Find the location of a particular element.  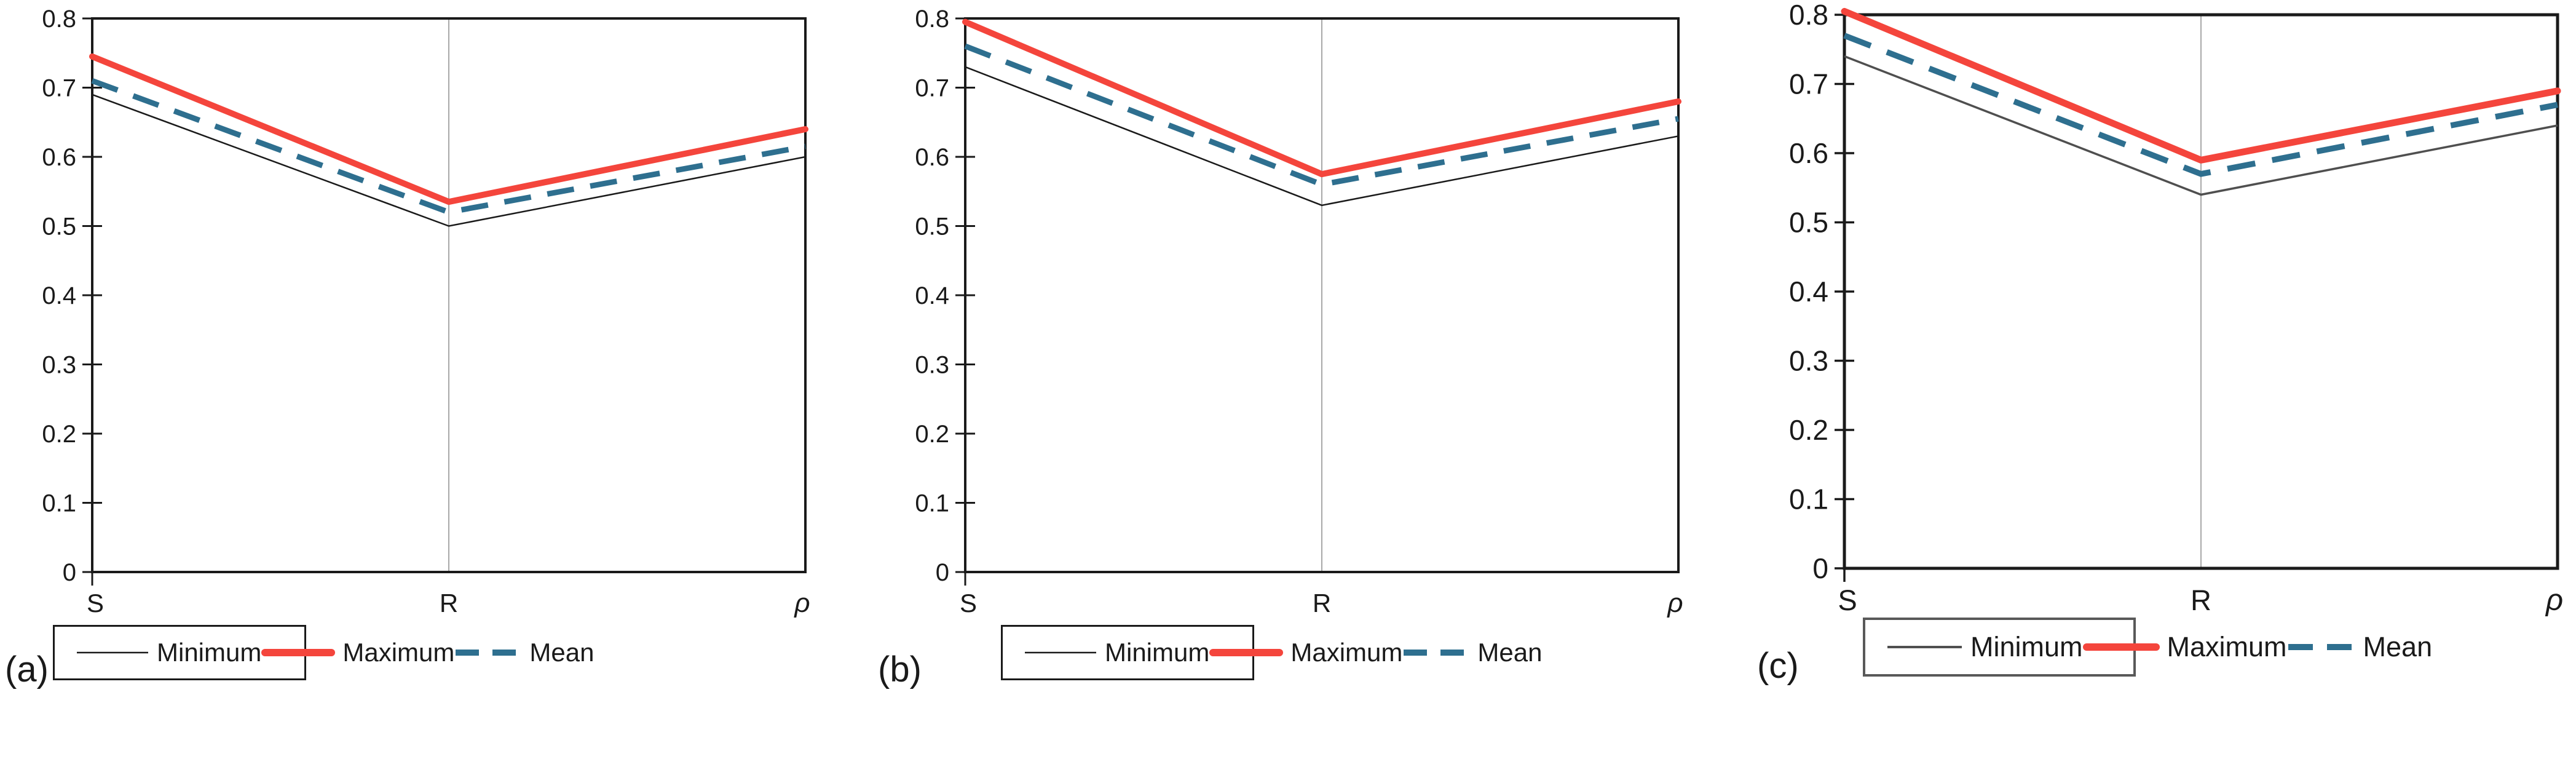

legend-row-a: (a) Minimum Maximum Mean is located at coordinates (297, 657).